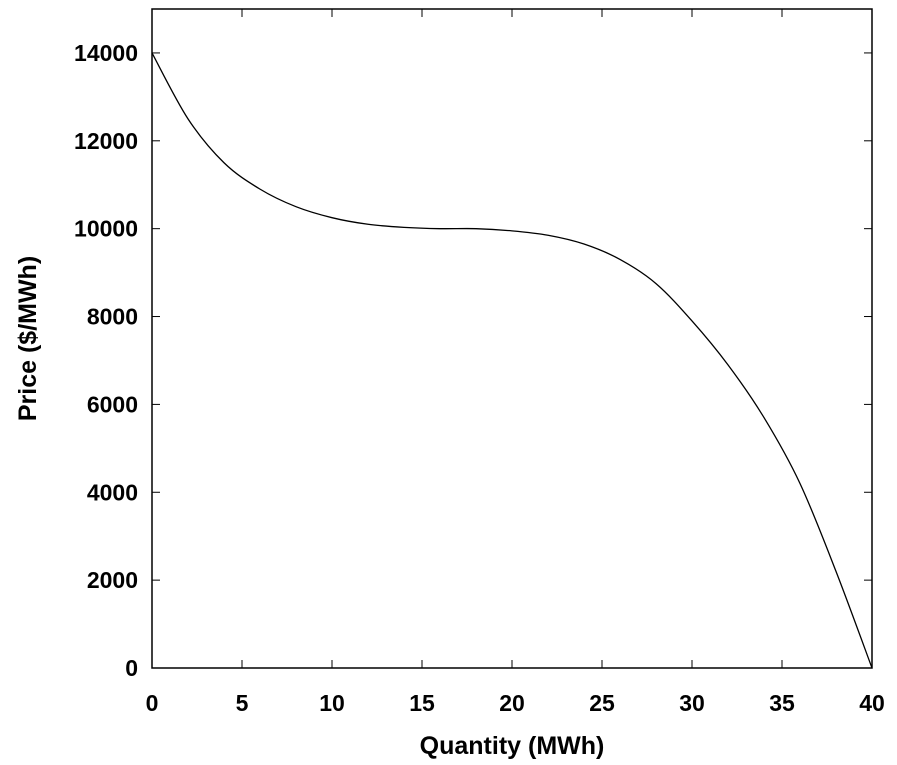 The image size is (897, 765). Describe the element at coordinates (112, 404) in the screenshot. I see `y-tick-label: 6000` at that location.